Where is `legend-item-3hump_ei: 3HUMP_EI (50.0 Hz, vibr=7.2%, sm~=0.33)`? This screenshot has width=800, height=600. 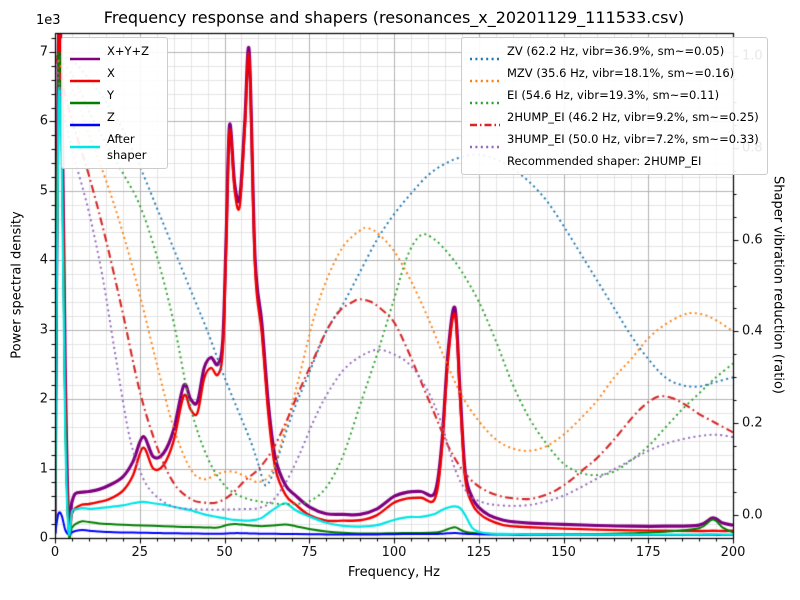 legend-item-3hump_ei: 3HUMP_EI (50.0 Hz, vibr=7.2%, sm~=0.33) is located at coordinates (614, 142).